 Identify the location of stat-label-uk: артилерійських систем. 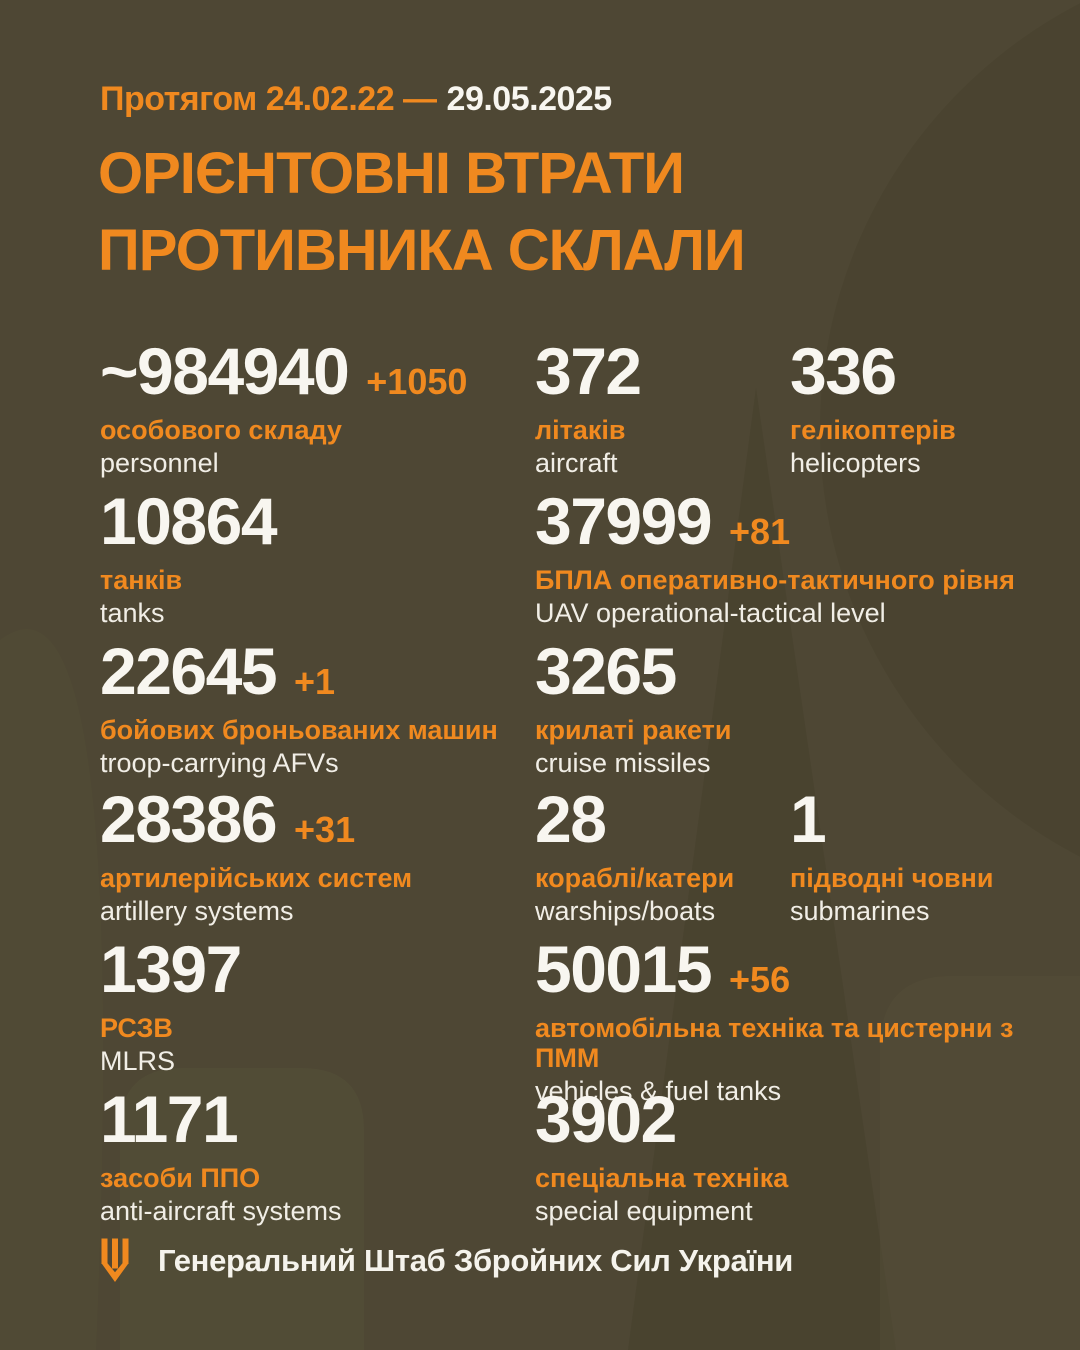
(256, 878).